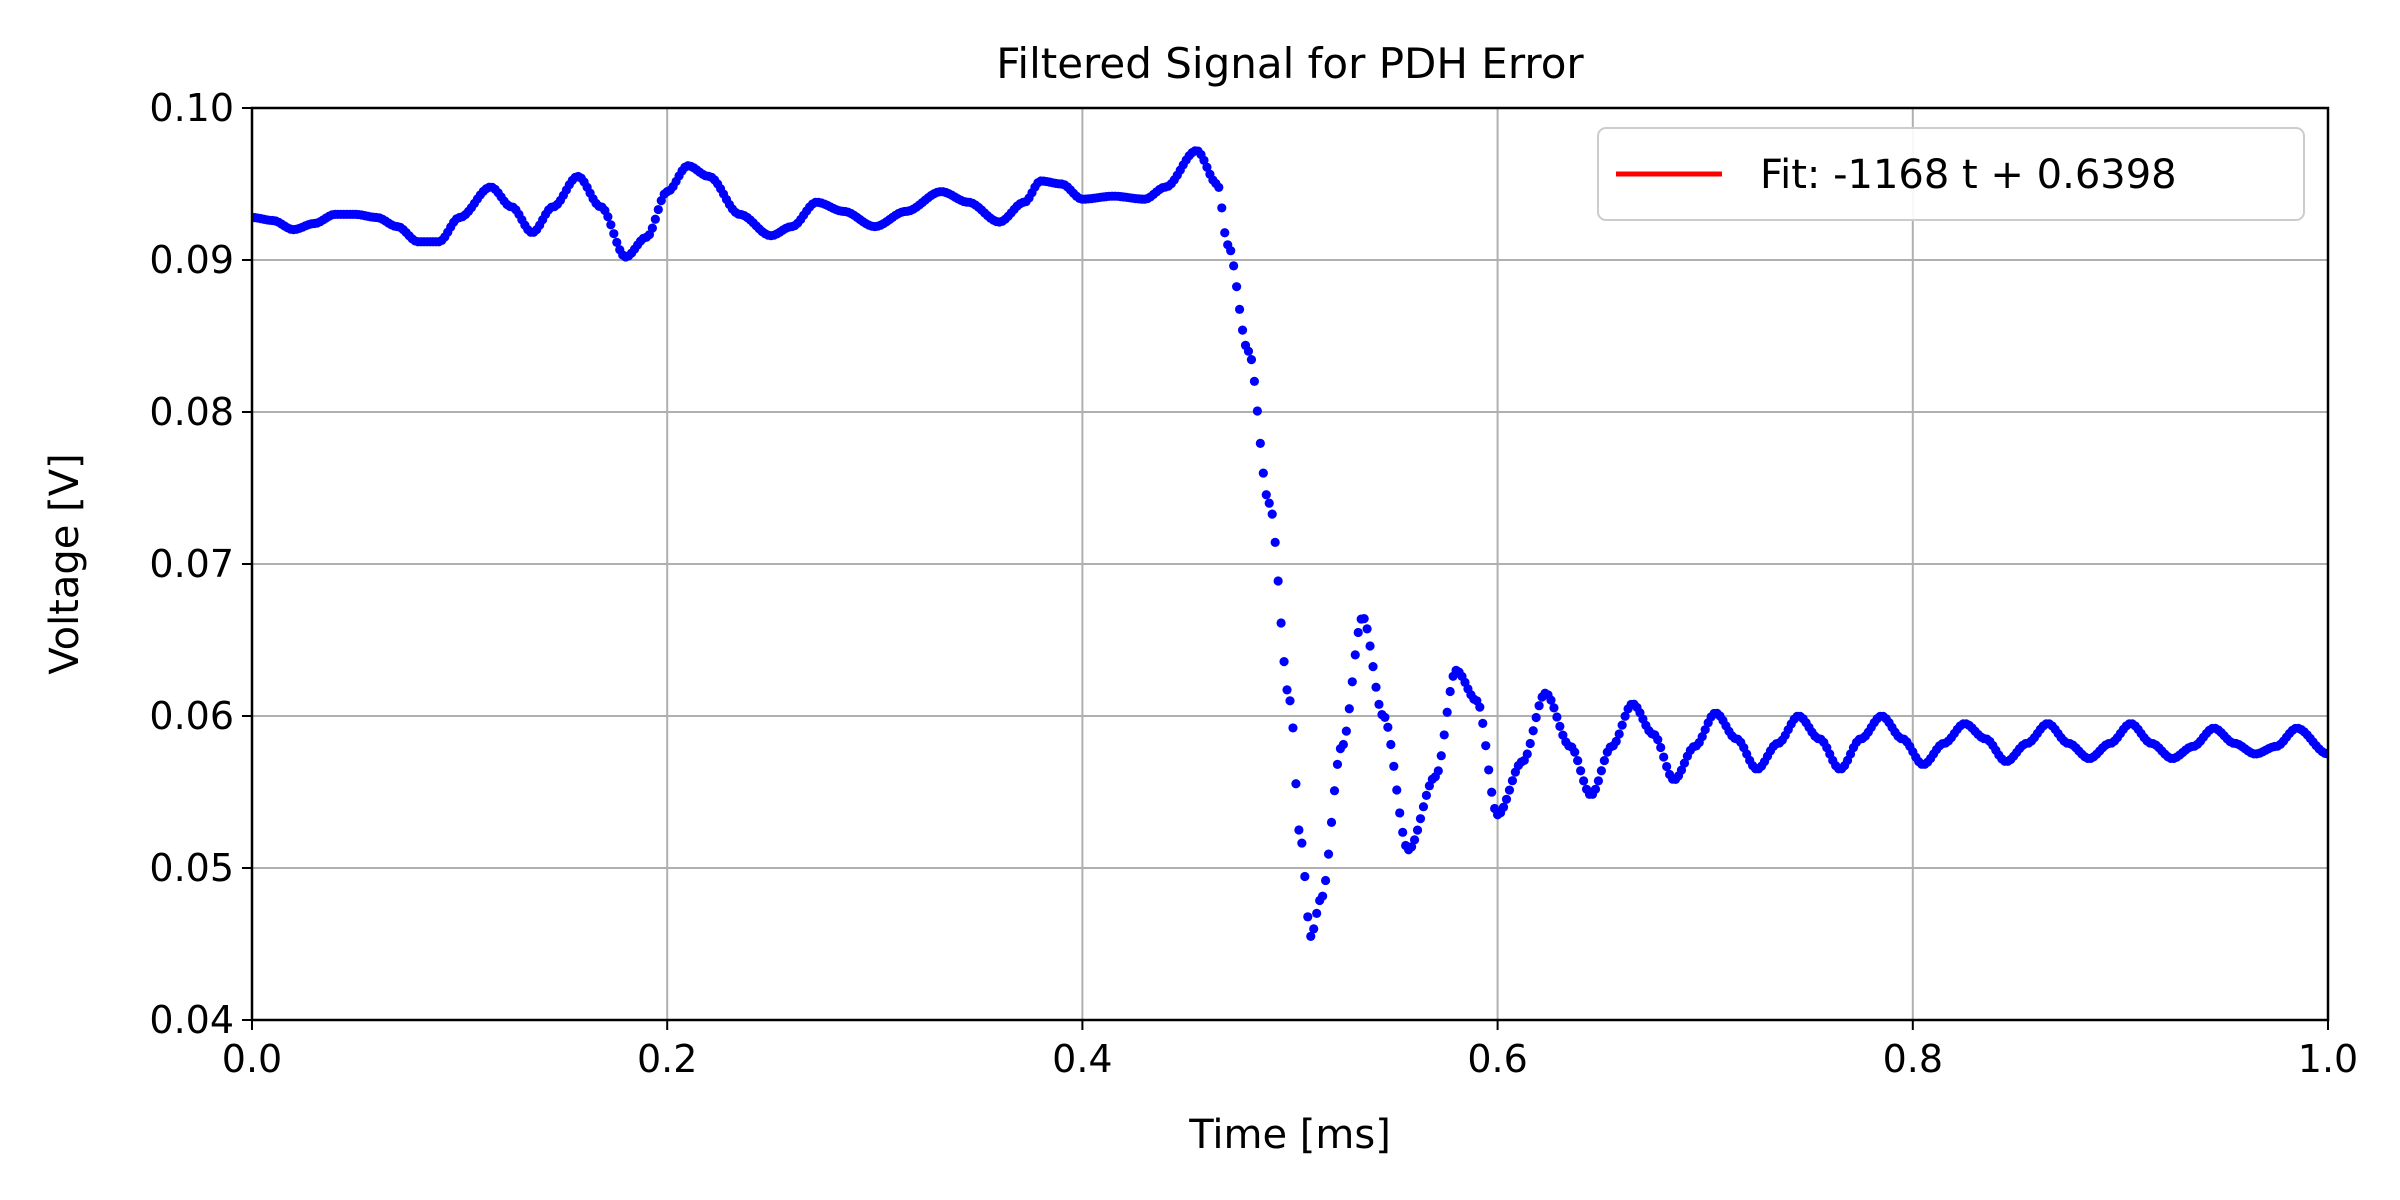 Image resolution: width=2400 pixels, height=1200 pixels. Describe the element at coordinates (1913, 1059) in the screenshot. I see `x-tick-label: 0.8` at that location.